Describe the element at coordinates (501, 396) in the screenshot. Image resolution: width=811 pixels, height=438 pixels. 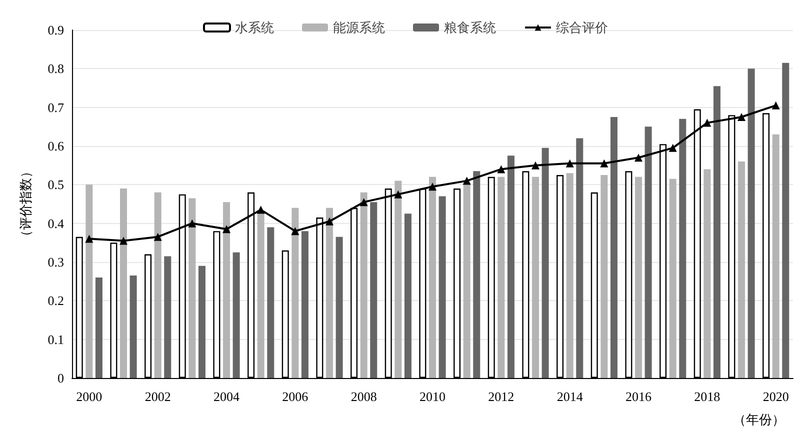
I see `x-tick-label: 2012` at that location.